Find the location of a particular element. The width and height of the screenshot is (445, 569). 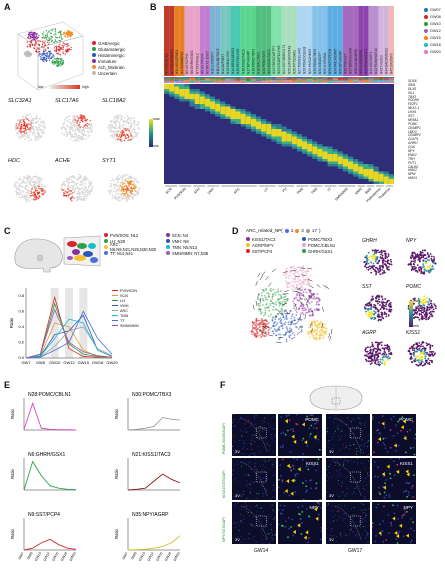

cluster-label: N16:KISS1/TAC3 is located at coordinates (243, 61).